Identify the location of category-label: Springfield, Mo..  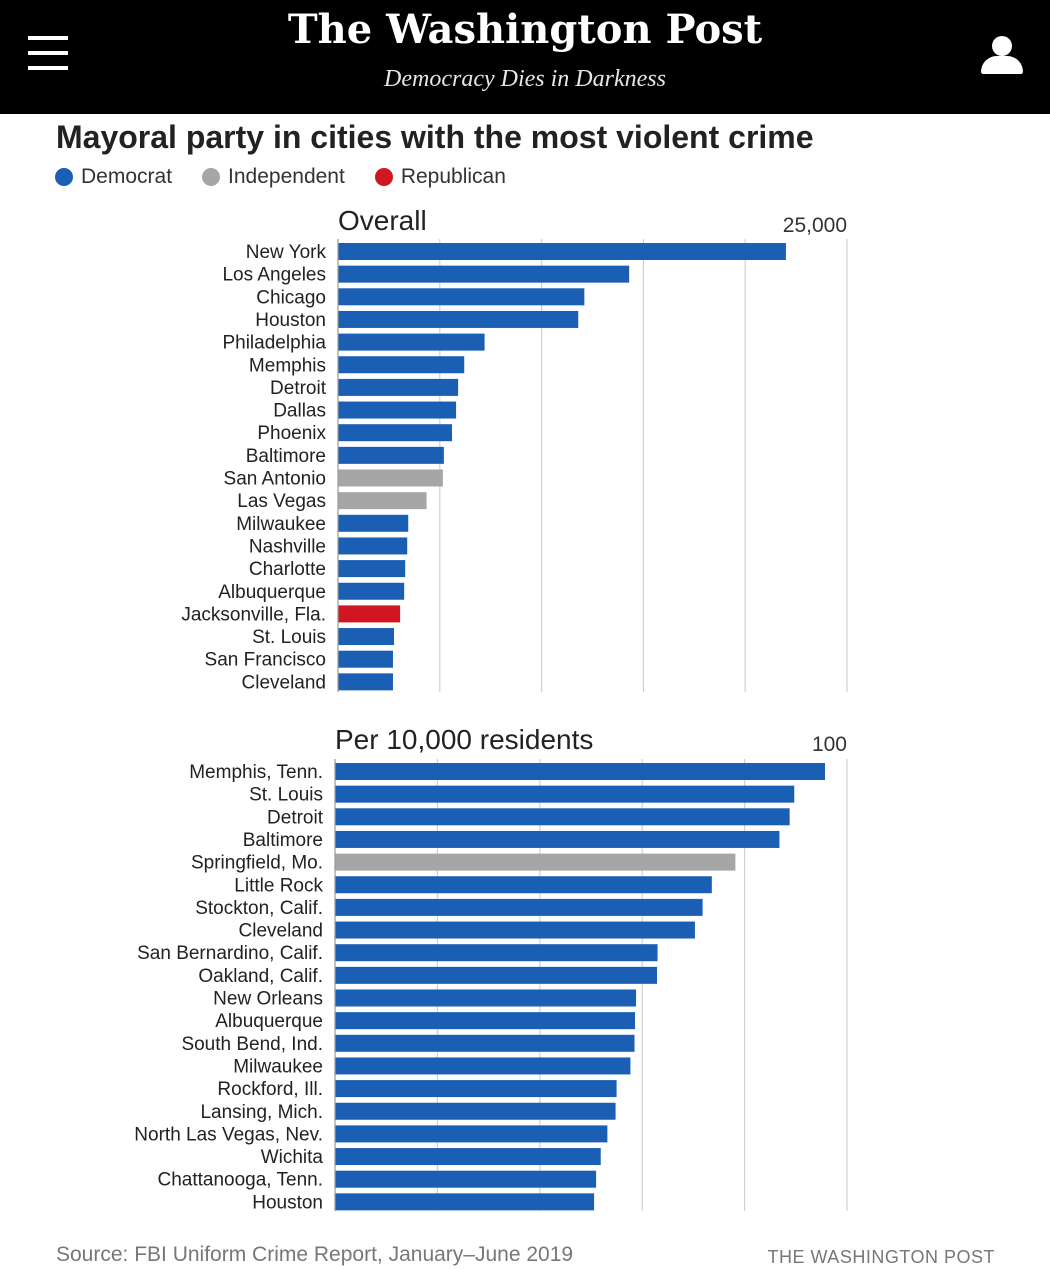
(257, 863).